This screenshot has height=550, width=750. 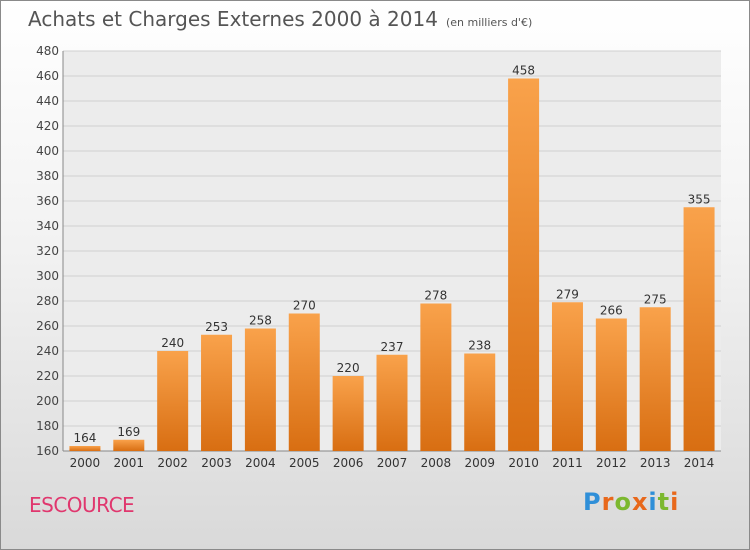 What do you see at coordinates (84, 438) in the screenshot?
I see `data-label: 164` at bounding box center [84, 438].